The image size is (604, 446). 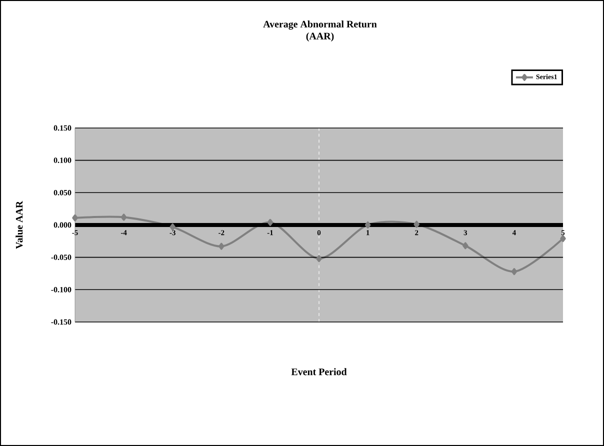 I want to click on y-axis-title: Value AAR, so click(x=19, y=224).